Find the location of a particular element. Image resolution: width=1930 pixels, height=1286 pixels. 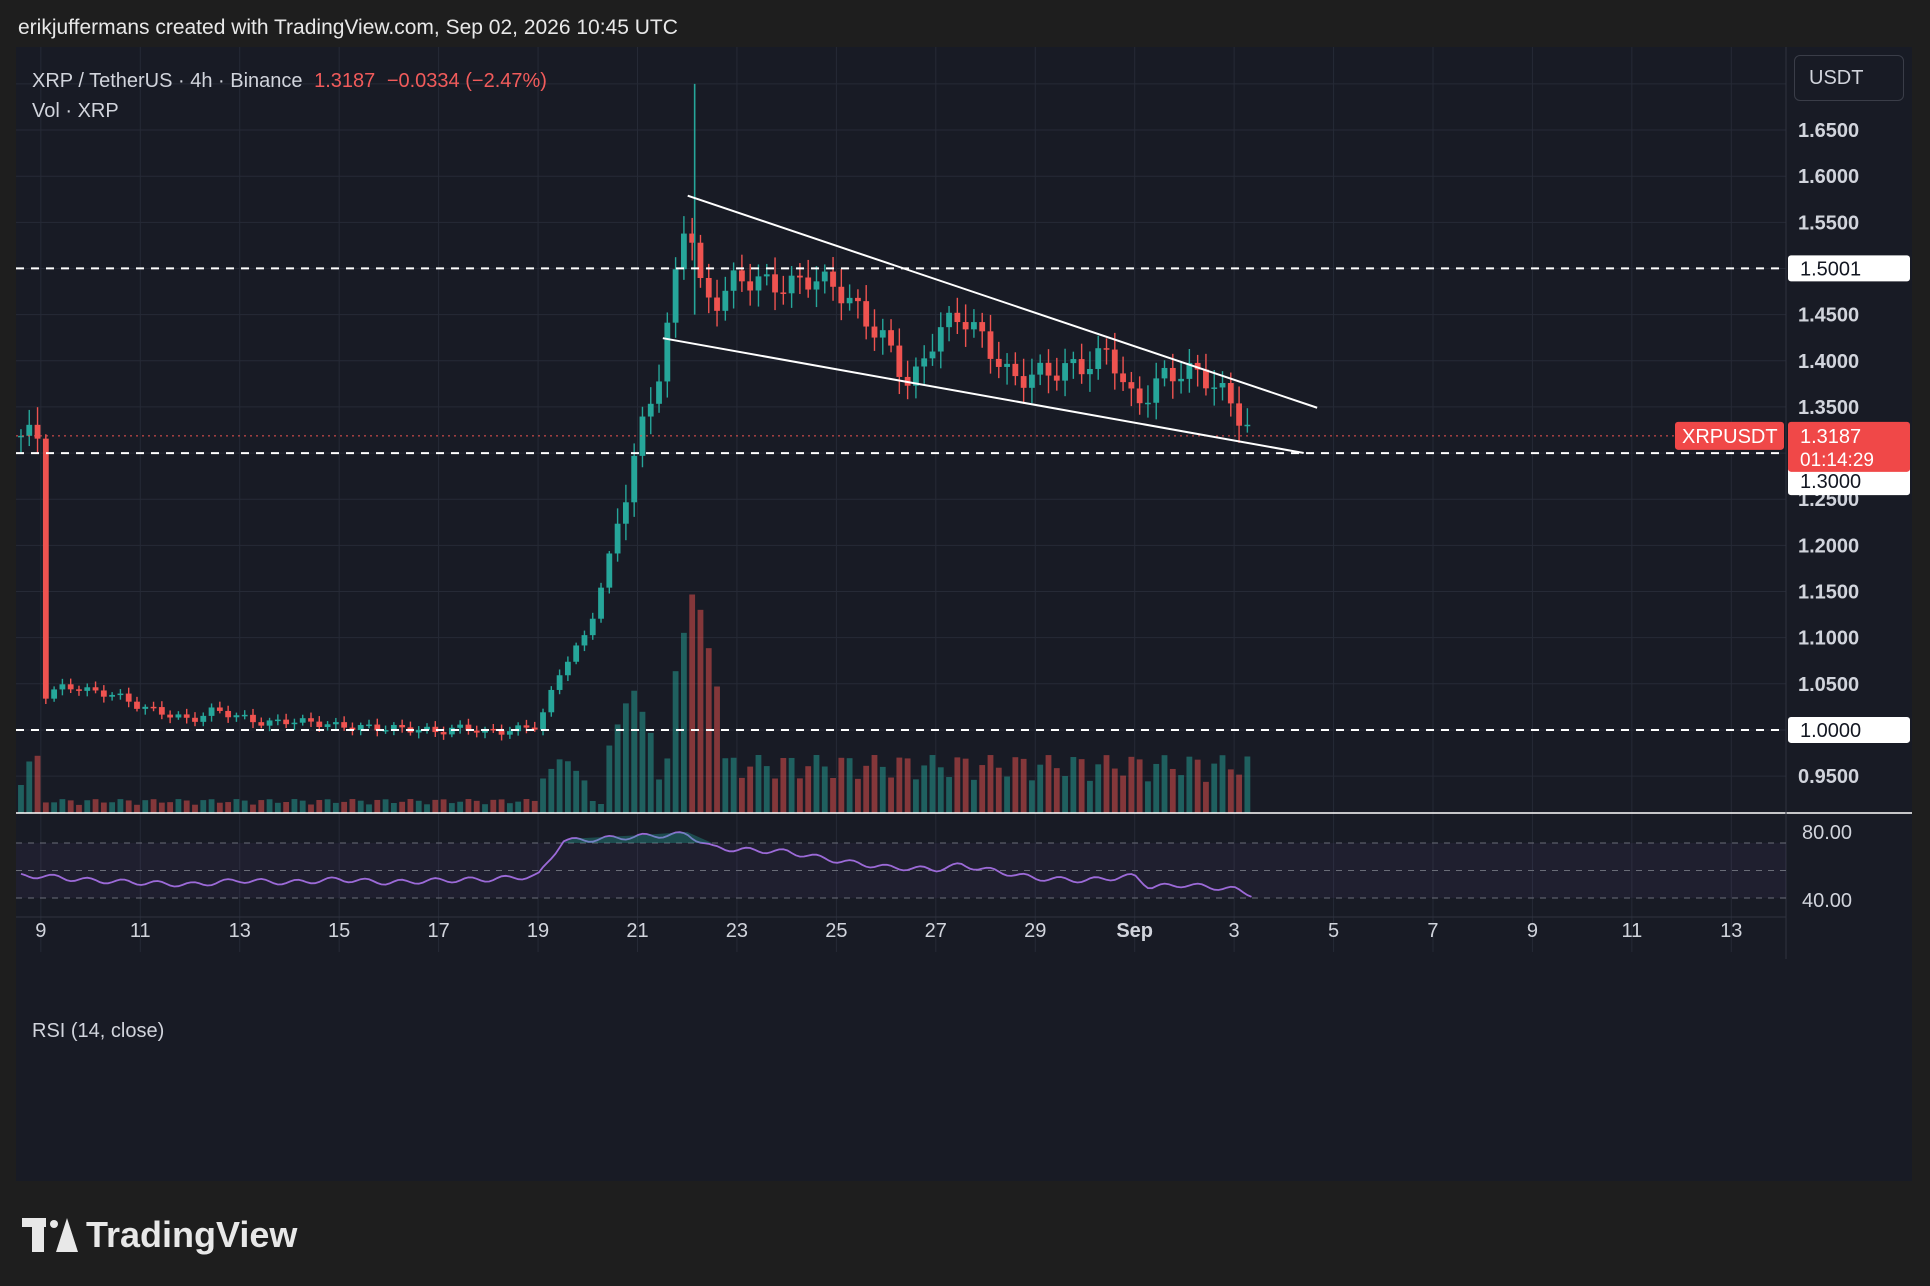

price-scale-label: 1.6500 is located at coordinates (1828, 131).